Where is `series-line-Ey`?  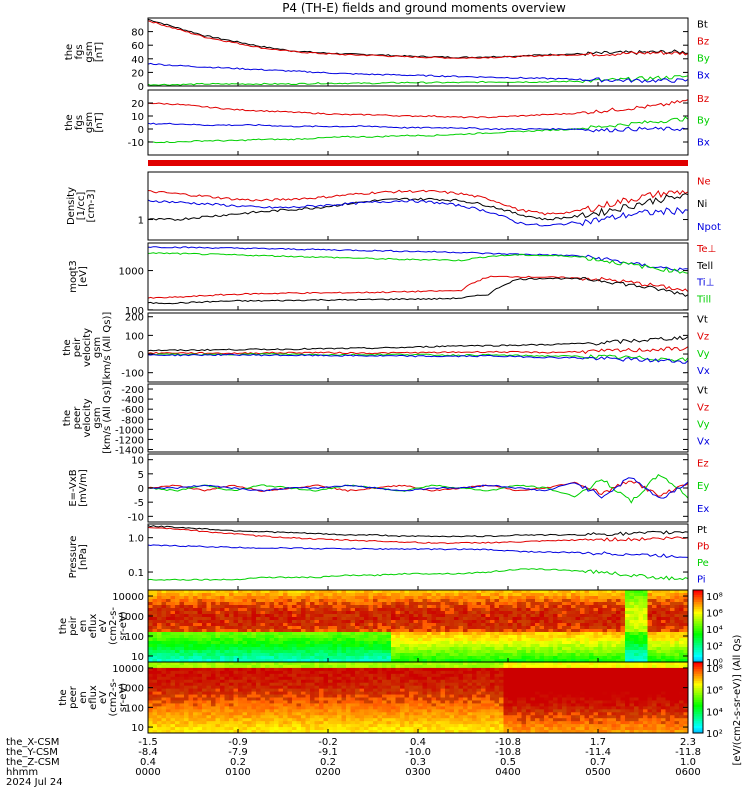
series-line-Ey is located at coordinates (418, 489).